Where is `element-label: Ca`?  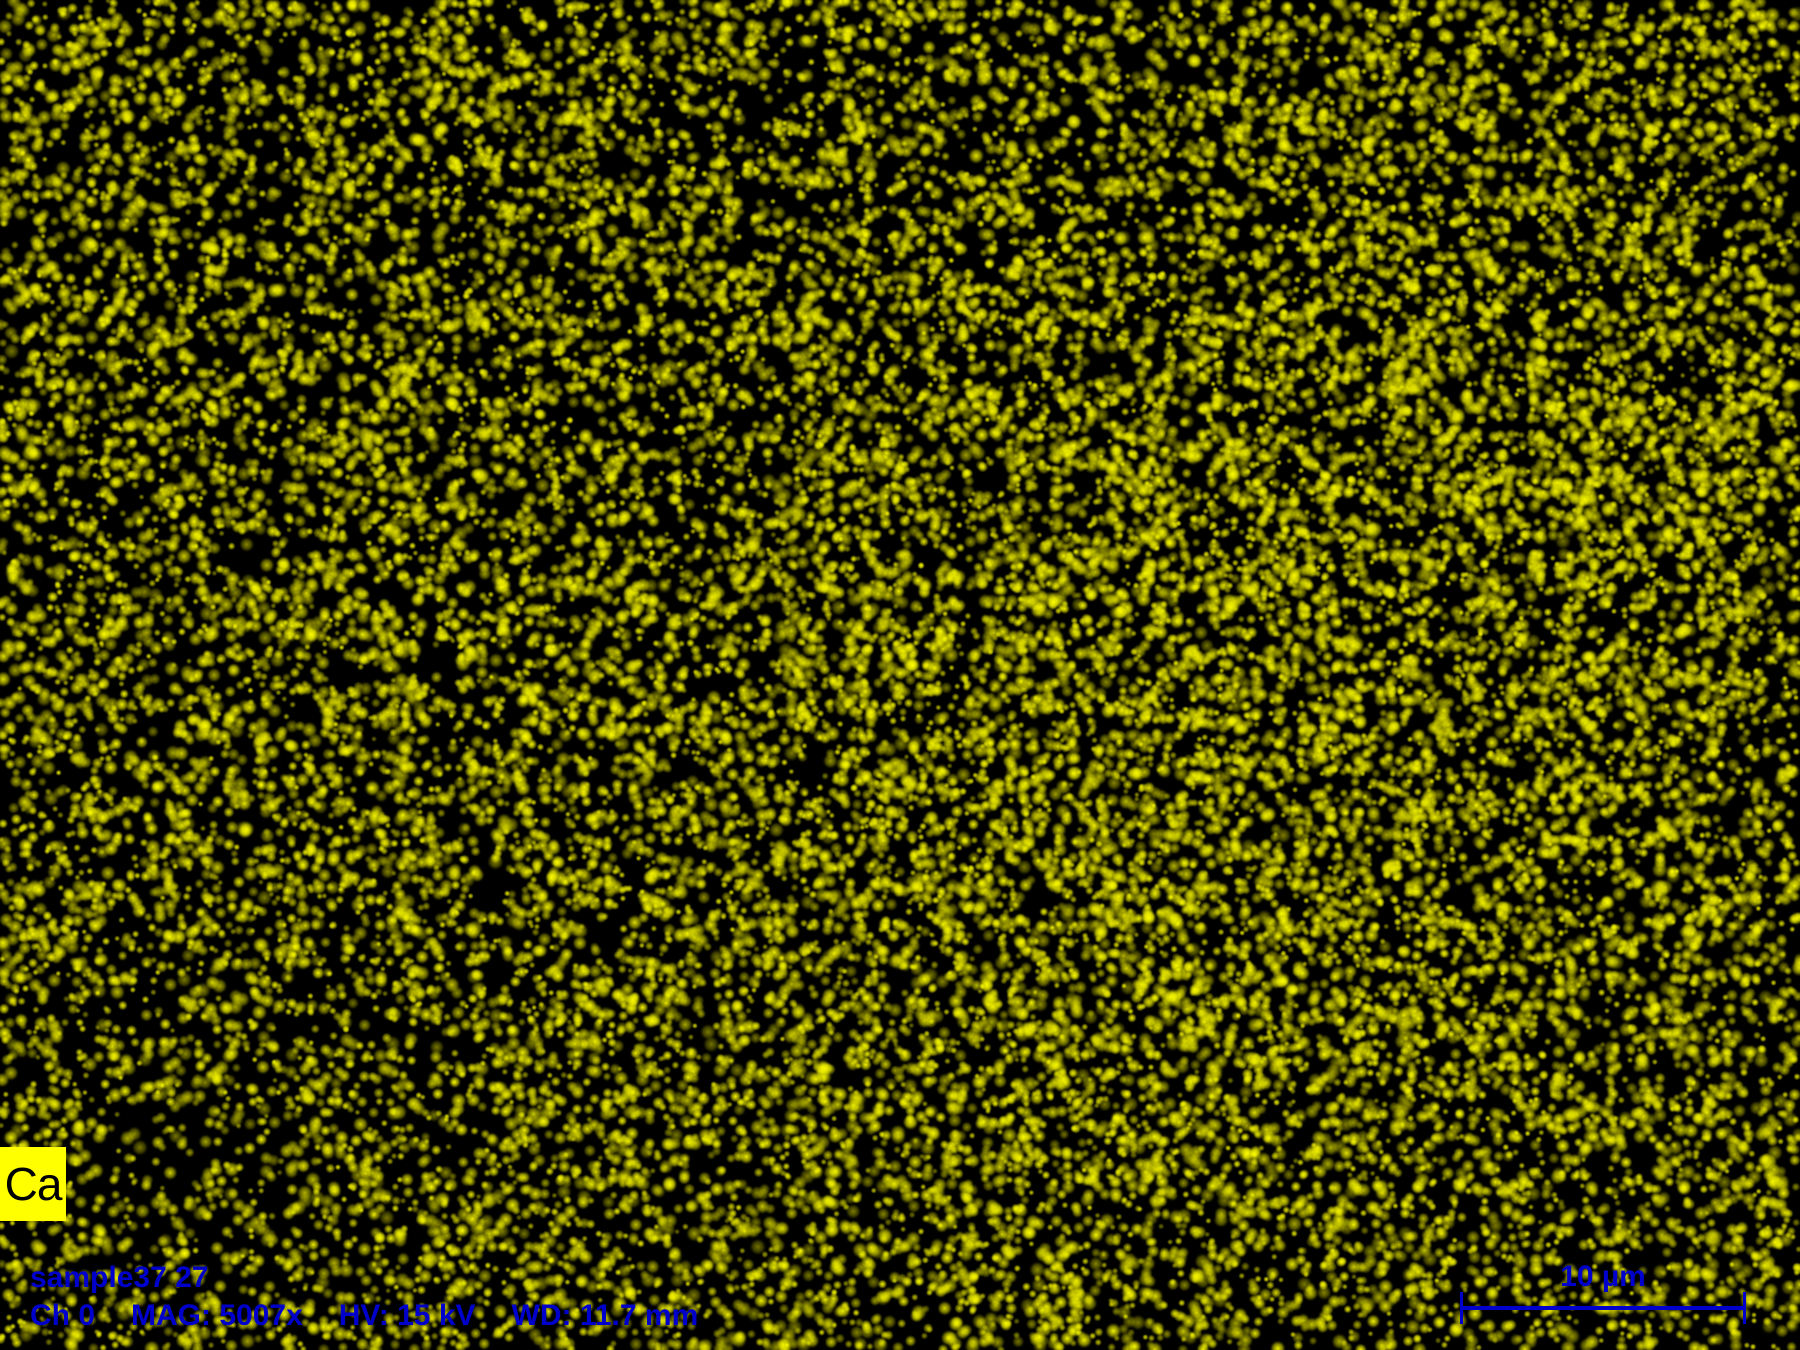
element-label: Ca is located at coordinates (33, 1184).